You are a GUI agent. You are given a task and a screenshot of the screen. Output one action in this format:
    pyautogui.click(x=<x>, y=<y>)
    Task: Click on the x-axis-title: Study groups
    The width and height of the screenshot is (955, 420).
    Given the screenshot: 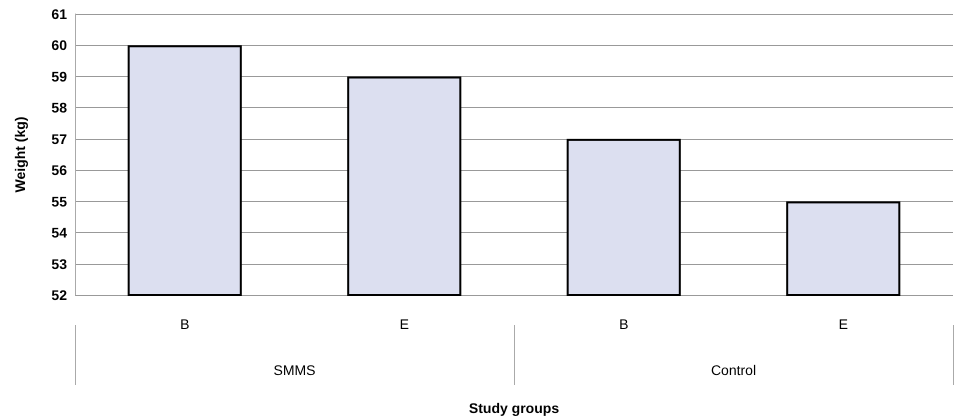 What is the action you would take?
    pyautogui.click(x=514, y=408)
    